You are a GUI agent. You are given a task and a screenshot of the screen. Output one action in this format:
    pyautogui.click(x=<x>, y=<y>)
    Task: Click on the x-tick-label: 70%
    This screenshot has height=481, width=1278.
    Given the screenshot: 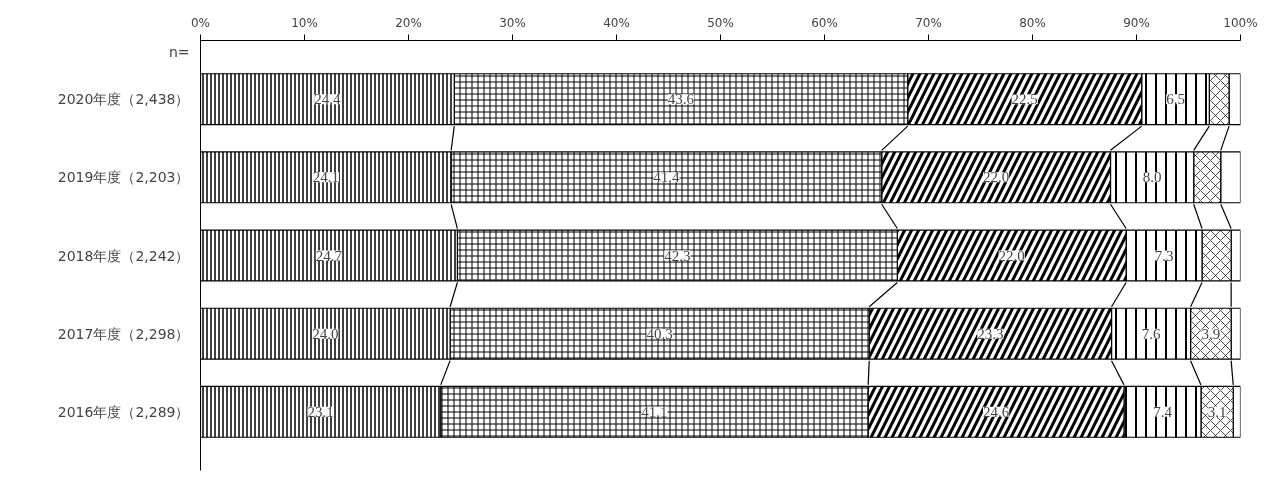 What is the action you would take?
    pyautogui.click(x=928, y=22)
    